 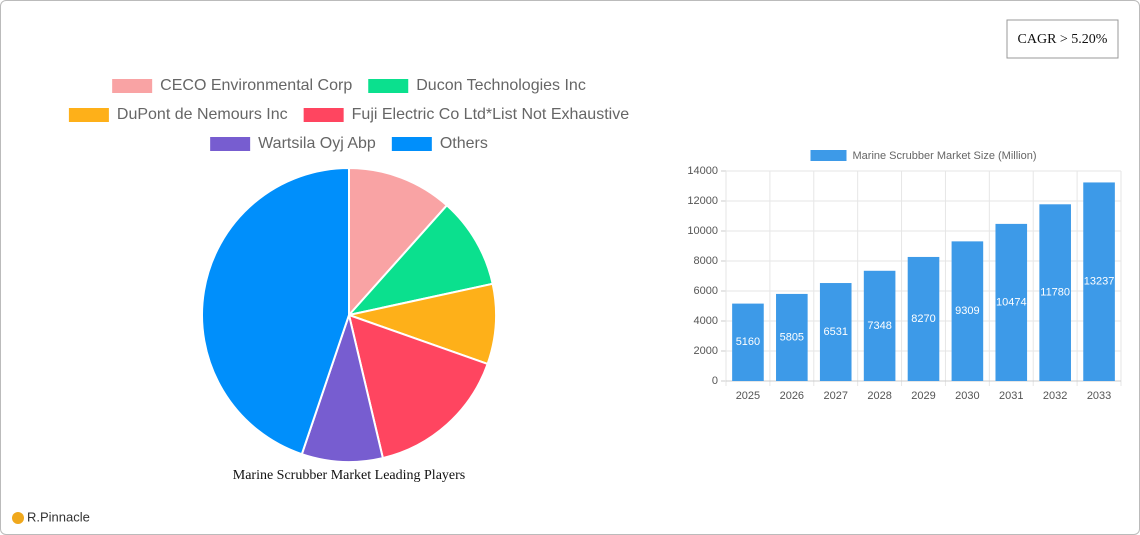 What do you see at coordinates (748, 396) in the screenshot?
I see `x-tick-label: 2025` at bounding box center [748, 396].